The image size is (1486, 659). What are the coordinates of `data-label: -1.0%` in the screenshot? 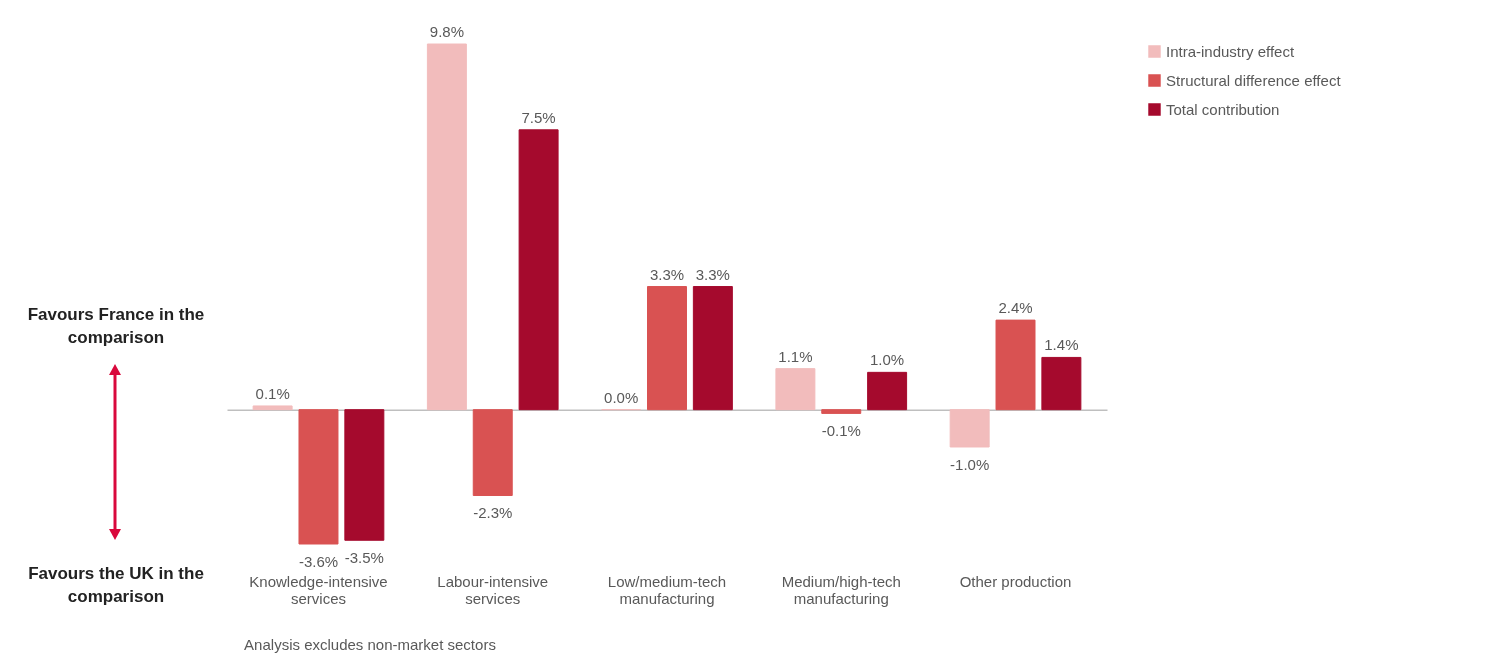 It's located at (970, 464).